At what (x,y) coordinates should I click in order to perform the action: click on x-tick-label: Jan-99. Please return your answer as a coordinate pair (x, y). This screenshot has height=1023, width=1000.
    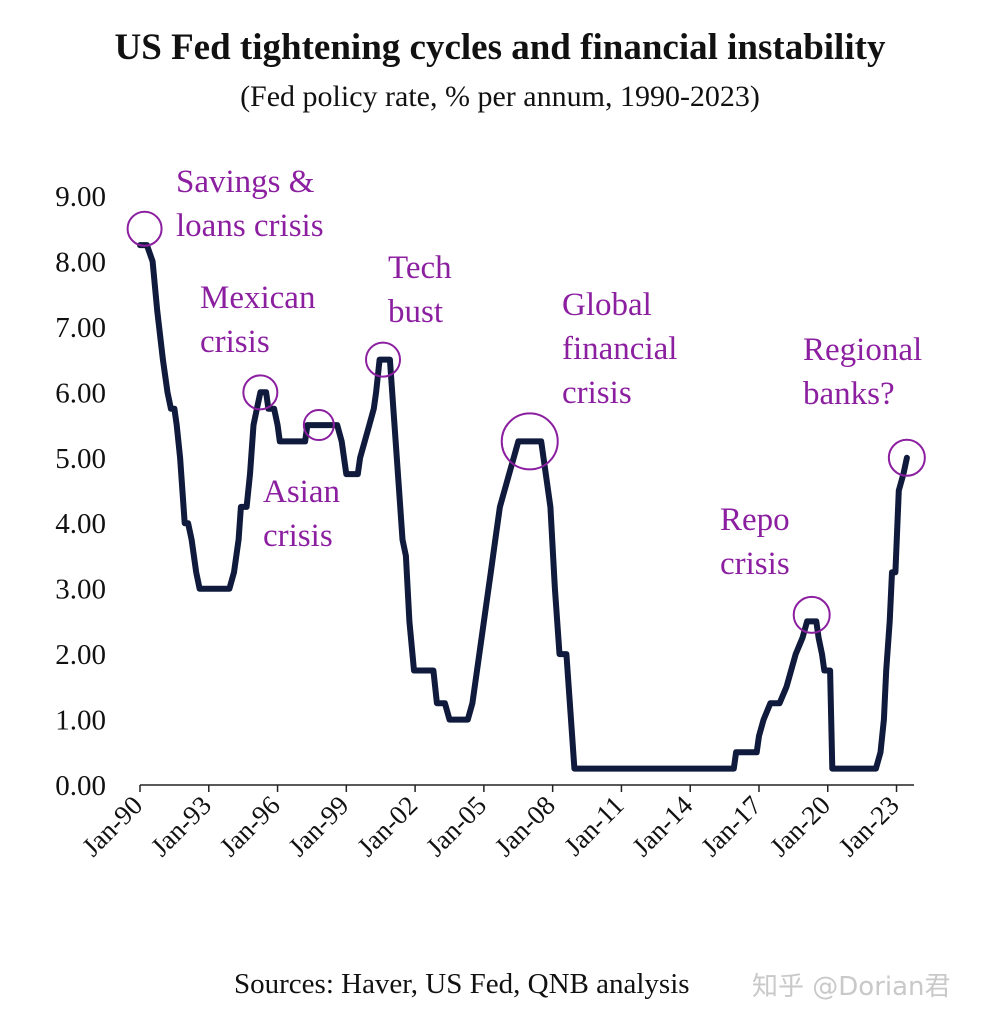
    Looking at the image, I should click on (318, 826).